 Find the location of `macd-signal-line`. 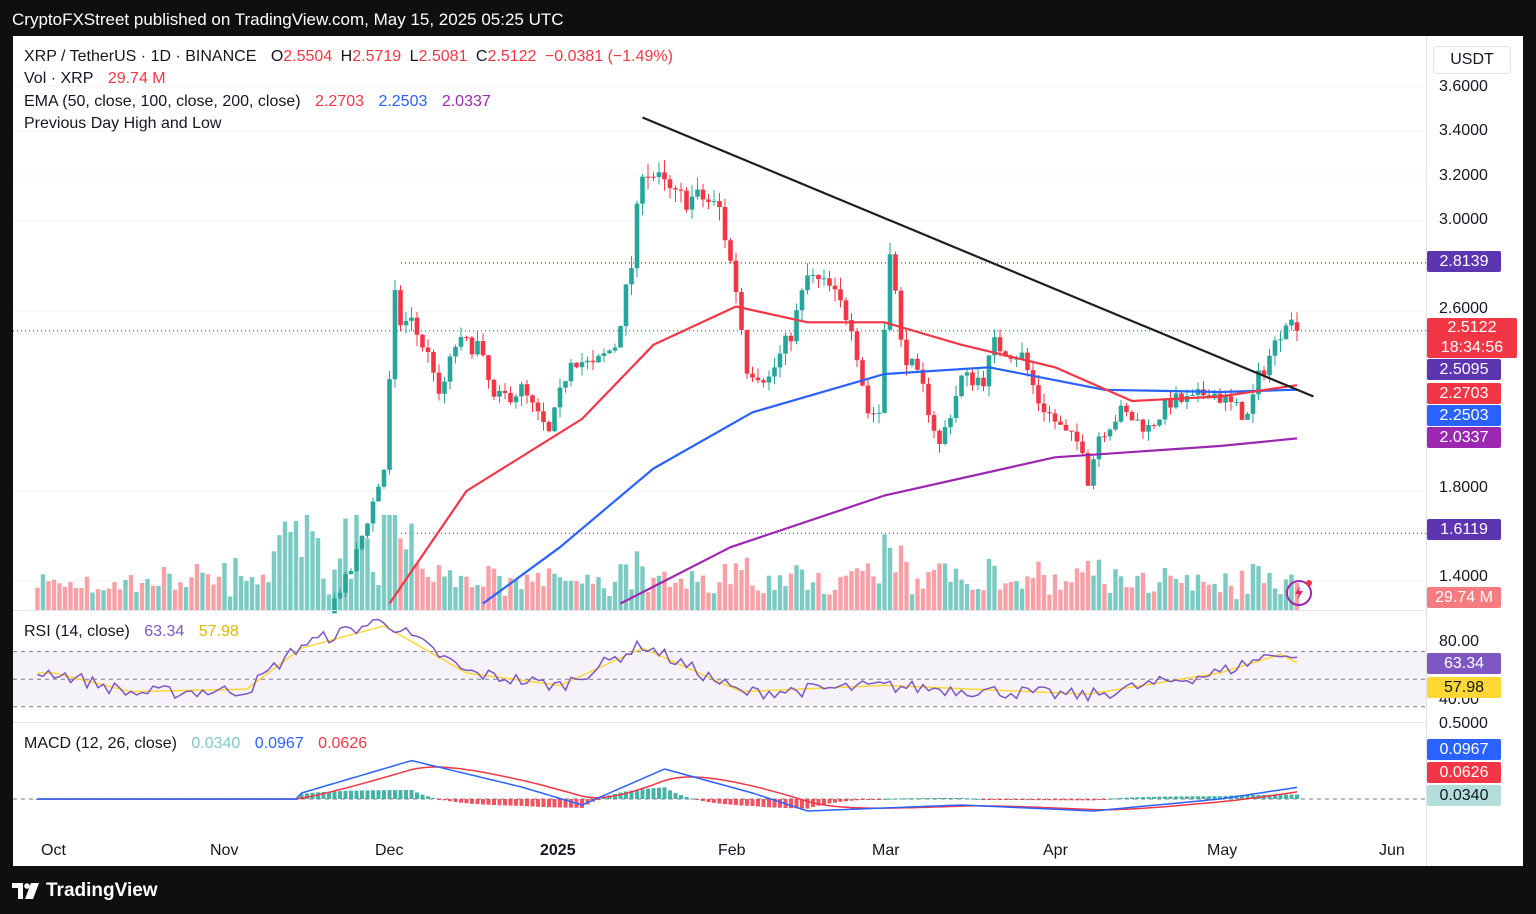

macd-signal-line is located at coordinates (667, 788).